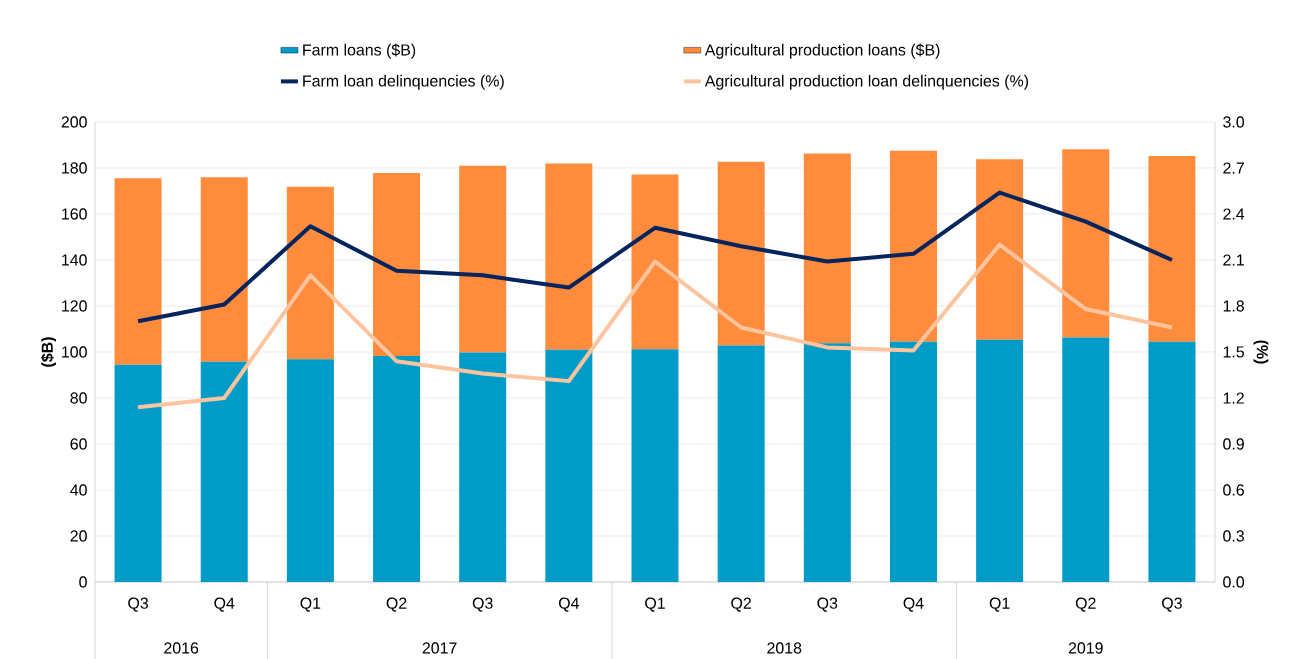 The height and width of the screenshot is (659, 1301). I want to click on y2-tick-label: 1.5, so click(1234, 352).